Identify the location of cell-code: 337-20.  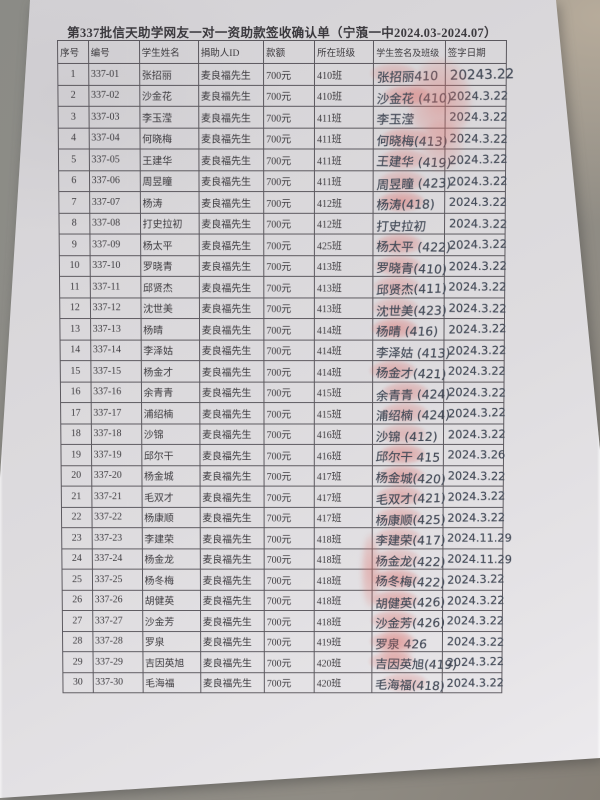
(116, 476).